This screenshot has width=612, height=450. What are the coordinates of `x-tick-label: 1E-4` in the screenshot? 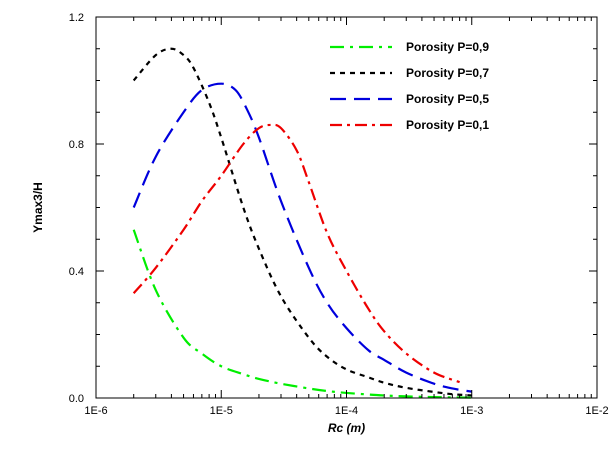 It's located at (346, 411).